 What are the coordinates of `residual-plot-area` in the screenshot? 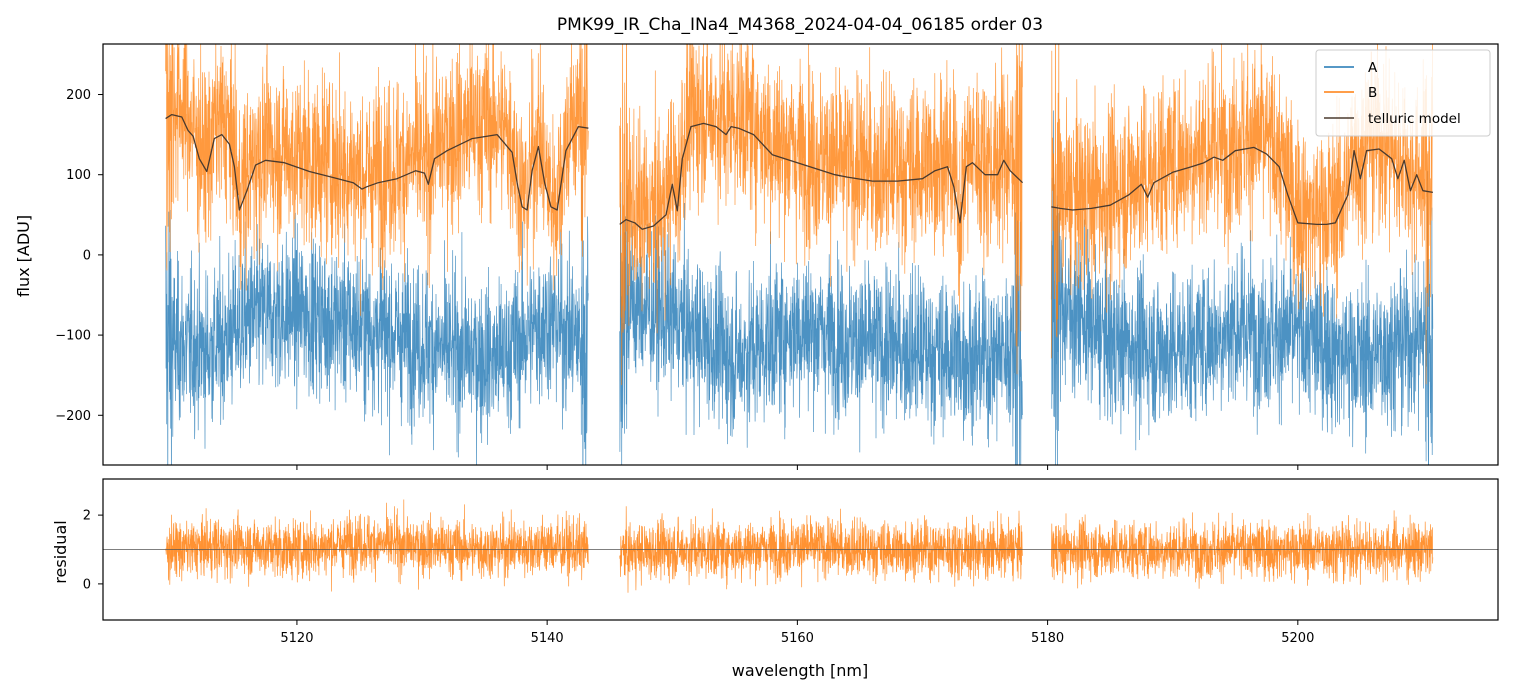 It's located at (800, 546).